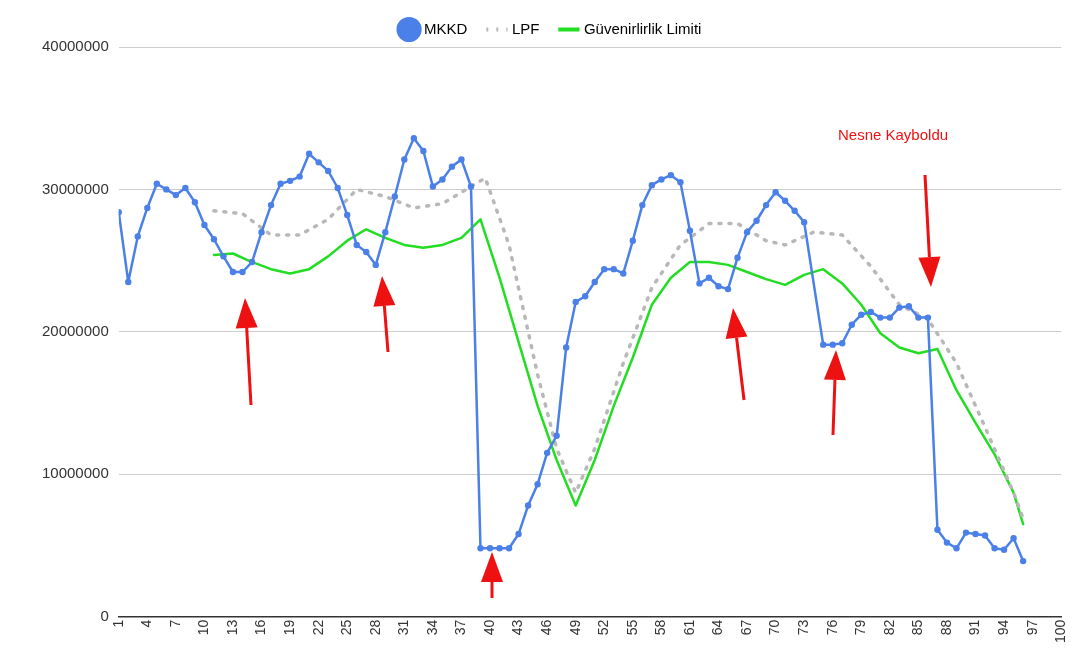  What do you see at coordinates (288, 627) in the screenshot?
I see `x-tick-label: 19` at bounding box center [288, 627].